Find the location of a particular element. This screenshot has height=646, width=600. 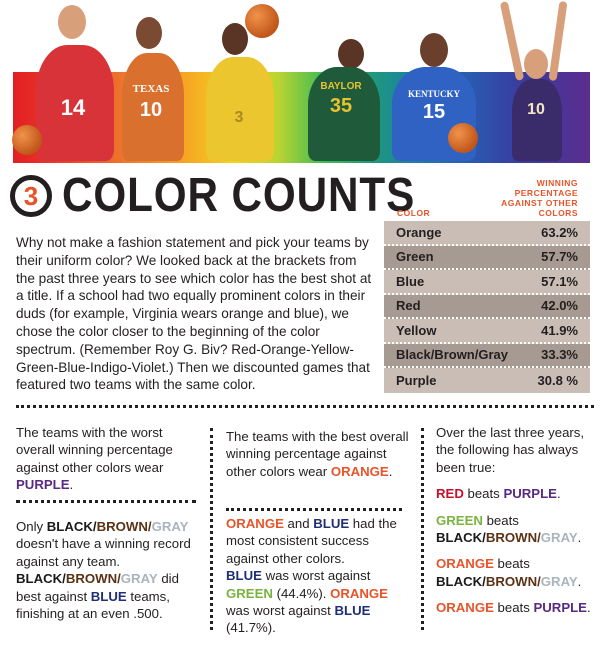

fact-orange-beats-bbg: ORANGE beats BLACK/BROWN/GRAY. is located at coordinates (516, 572).